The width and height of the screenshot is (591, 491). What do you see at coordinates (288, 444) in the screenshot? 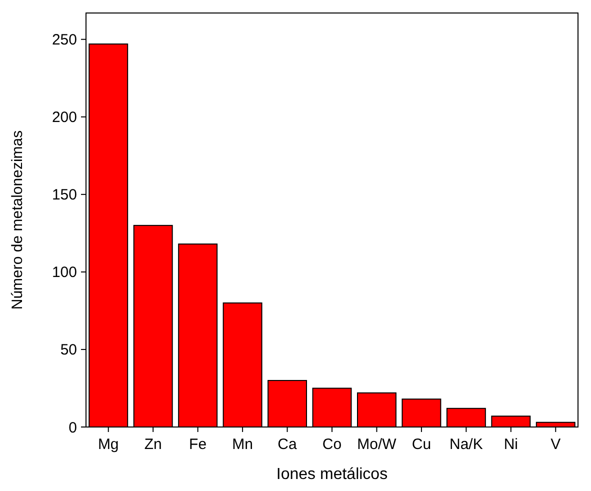
I see `x-tick-label: Ca` at bounding box center [288, 444].